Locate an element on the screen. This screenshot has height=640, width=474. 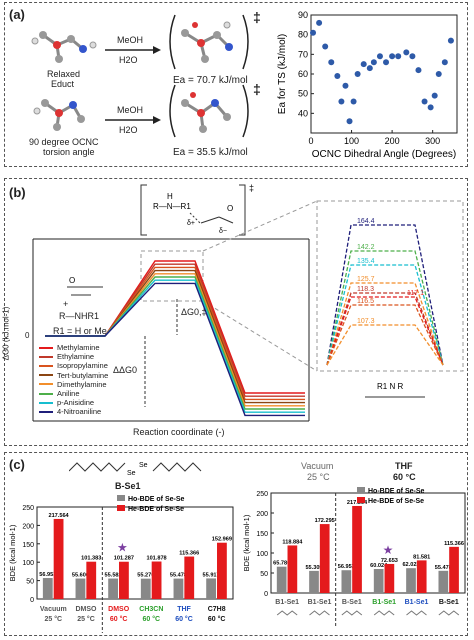
highlight-star: ★ is located at coordinates (122, 548).